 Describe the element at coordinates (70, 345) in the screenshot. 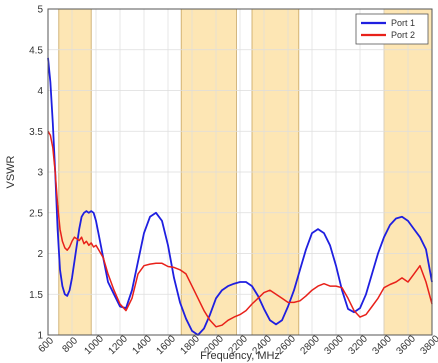

I see `x-tick-label: 800` at that location.